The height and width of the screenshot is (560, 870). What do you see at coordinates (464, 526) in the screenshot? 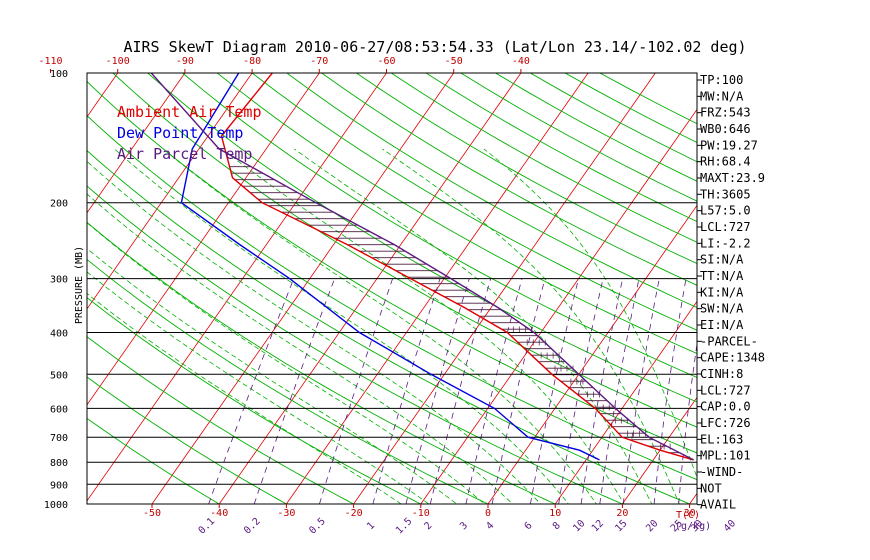
I see `mixing-ratio-tick-label: 3` at bounding box center [464, 526].